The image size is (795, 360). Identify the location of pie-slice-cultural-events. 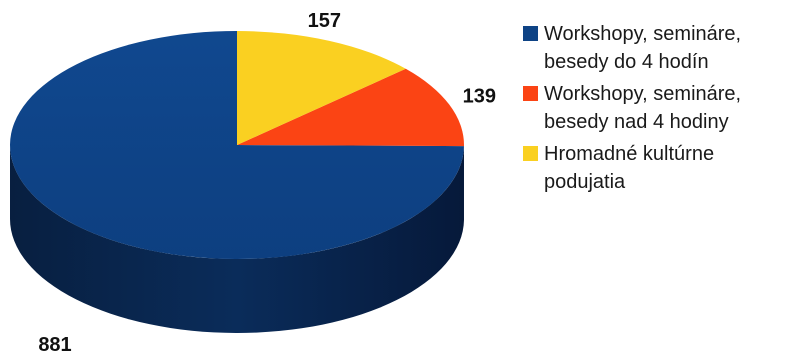
(321, 88).